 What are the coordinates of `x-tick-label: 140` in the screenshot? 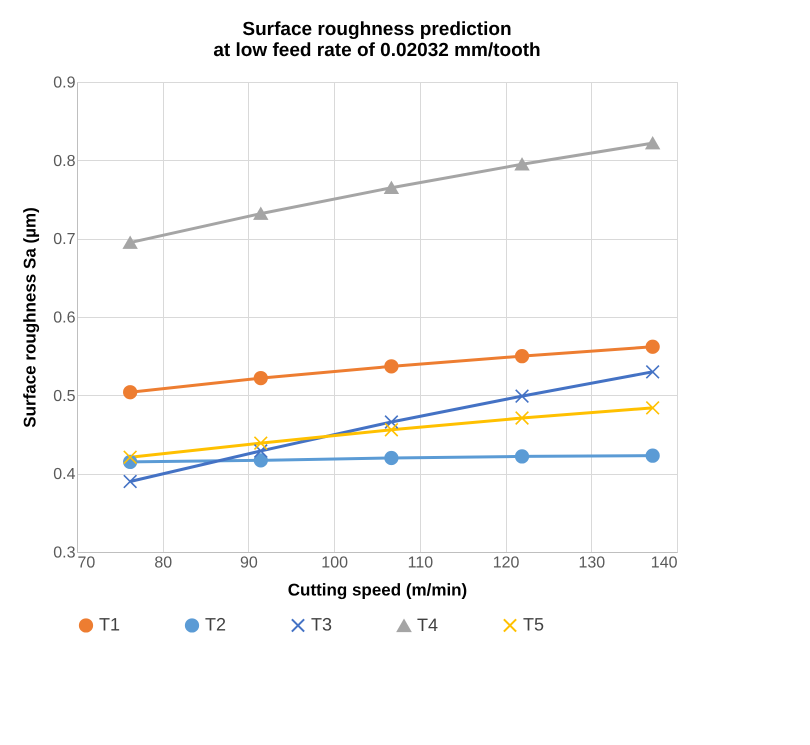 It's located at (664, 563).